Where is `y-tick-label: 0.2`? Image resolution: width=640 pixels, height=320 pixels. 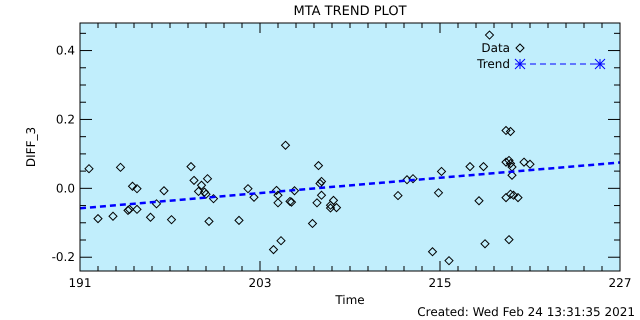 y-tick-label: 0.2 is located at coordinates (65, 119).